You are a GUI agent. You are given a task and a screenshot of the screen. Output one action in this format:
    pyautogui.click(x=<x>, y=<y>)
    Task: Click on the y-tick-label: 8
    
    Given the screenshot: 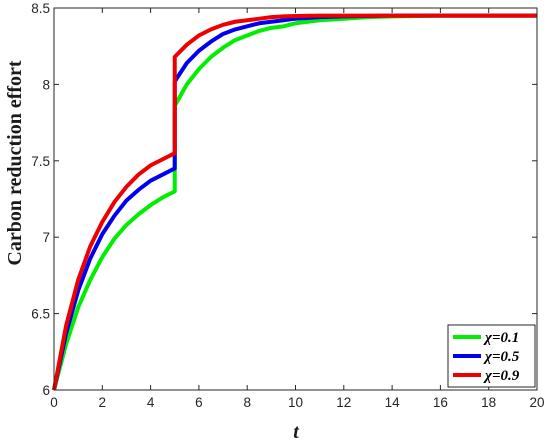 What is the action you would take?
    pyautogui.click(x=46, y=84)
    